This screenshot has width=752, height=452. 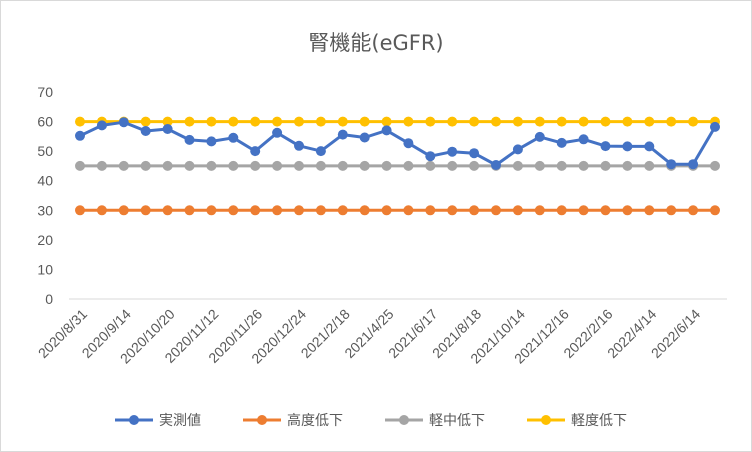 What do you see at coordinates (376, 43) in the screenshot?
I see `chart-title: 腎機能(eGFR)` at bounding box center [376, 43].